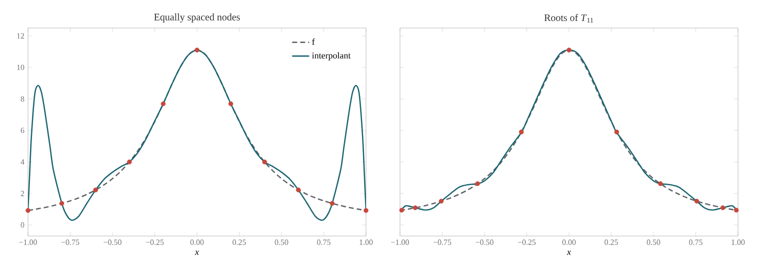  Describe the element at coordinates (313, 41) in the screenshot. I see `legend-label: f` at that location.